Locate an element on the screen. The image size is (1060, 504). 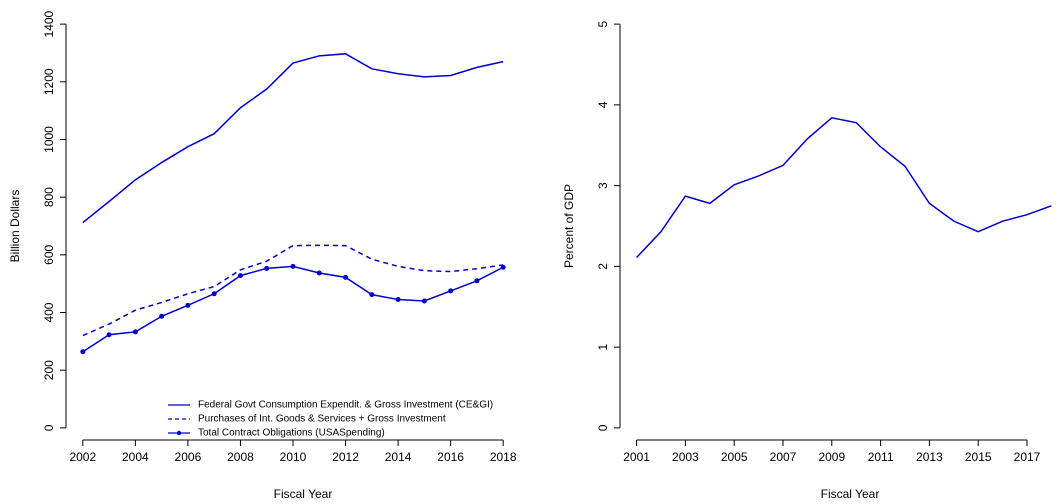
y-tick-label: 5 is located at coordinates (603, 23).